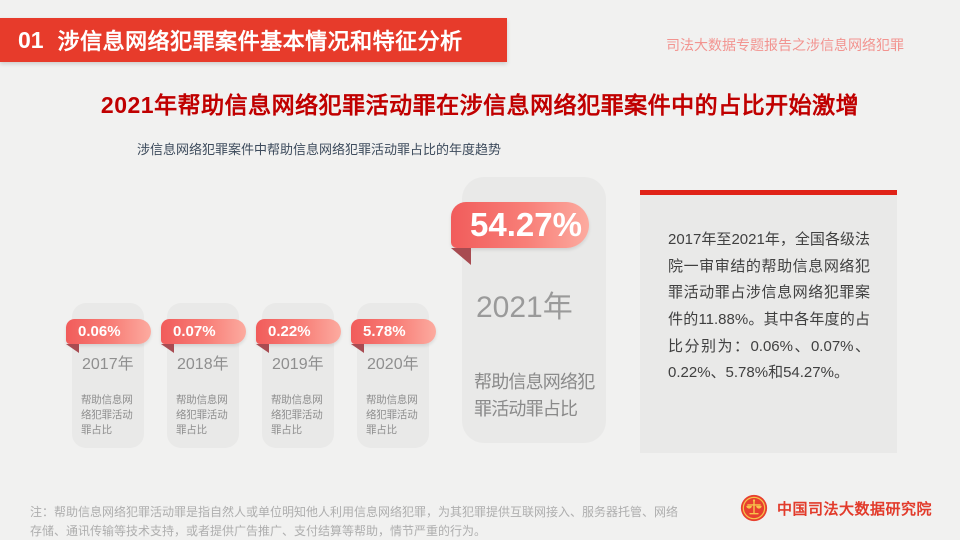 Image resolution: width=960 pixels, height=540 pixels. What do you see at coordinates (108, 364) in the screenshot?
I see `year-label: 2017年` at bounding box center [108, 364].